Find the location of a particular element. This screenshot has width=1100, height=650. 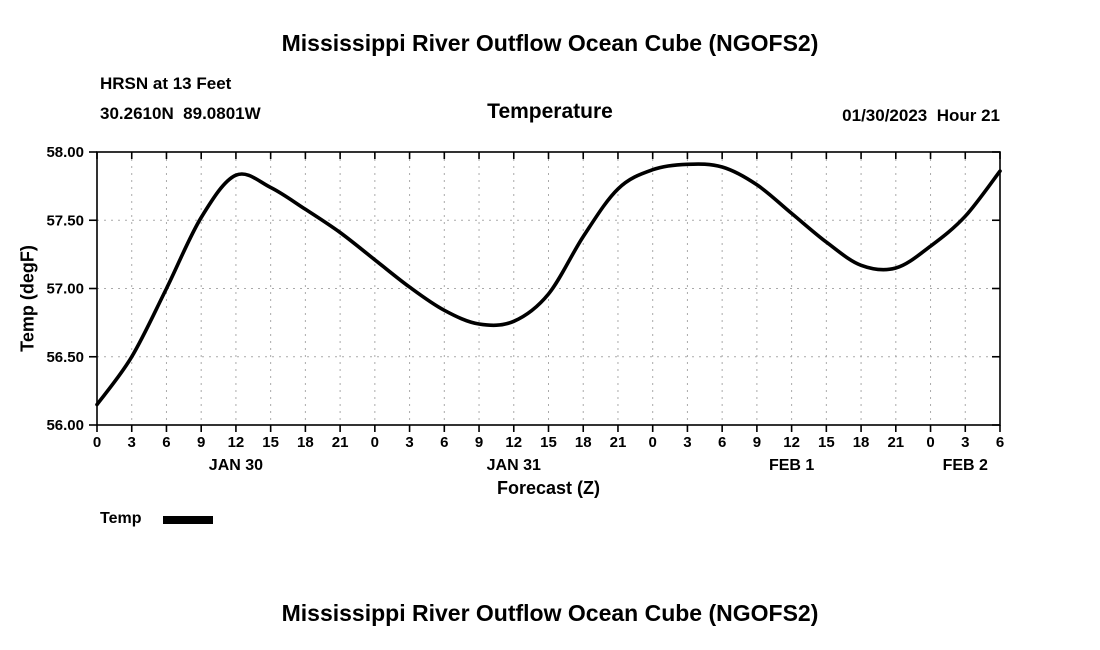

day-label: FEB 2 is located at coordinates (965, 465).